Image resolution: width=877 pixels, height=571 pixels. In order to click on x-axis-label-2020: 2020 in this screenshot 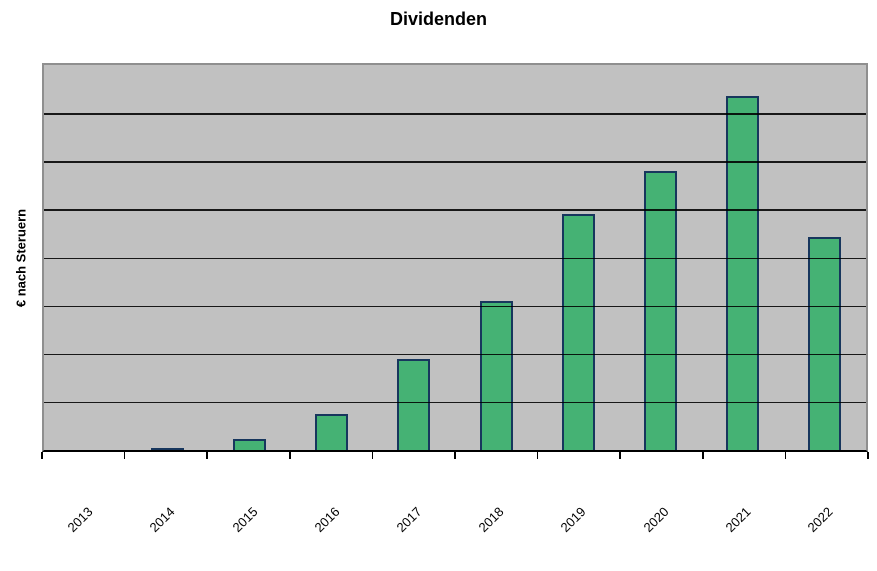, I will do `click(656, 520)`.